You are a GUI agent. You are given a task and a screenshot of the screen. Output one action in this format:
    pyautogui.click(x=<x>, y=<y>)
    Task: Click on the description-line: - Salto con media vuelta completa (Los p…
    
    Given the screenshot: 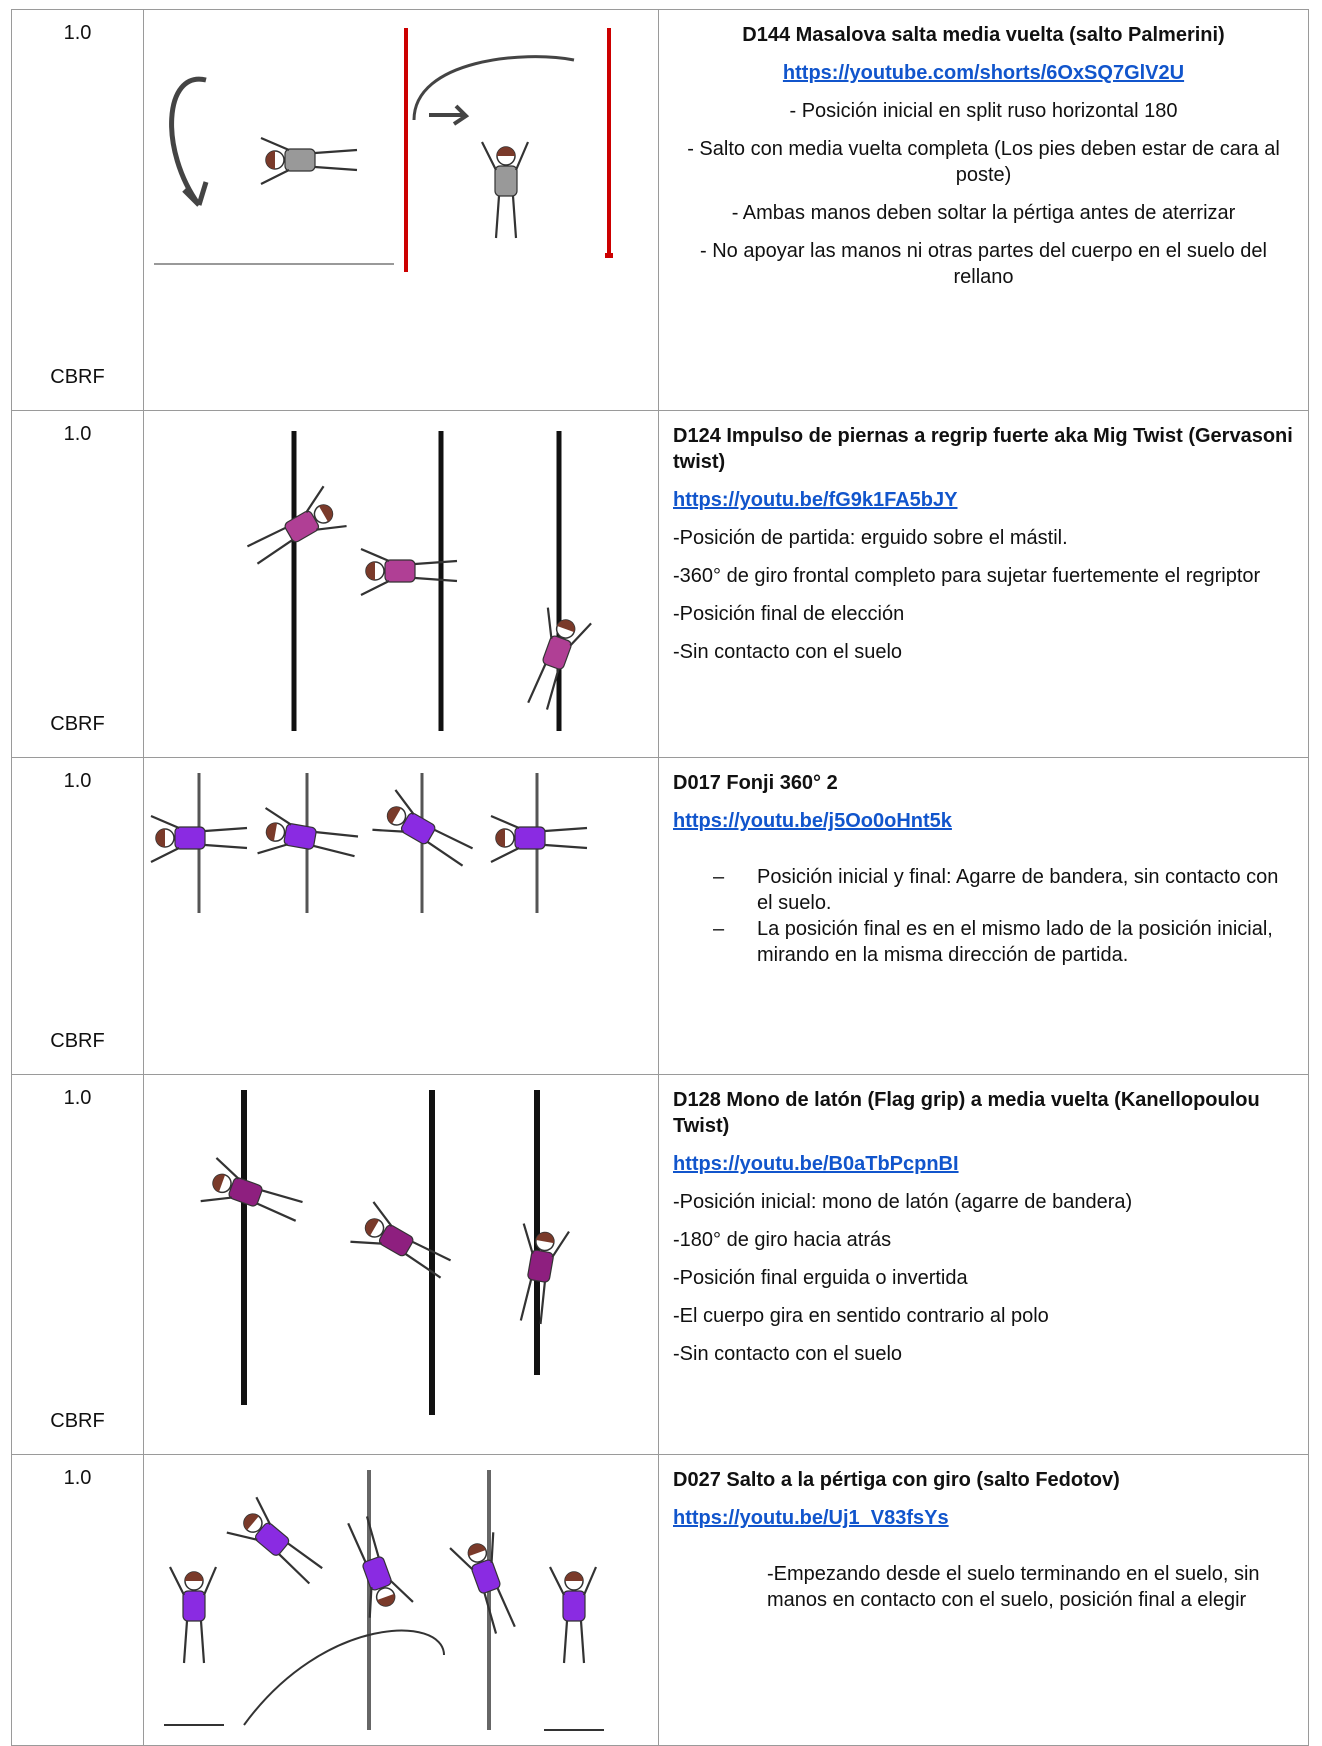 What is the action you would take?
    pyautogui.click(x=983, y=162)
    